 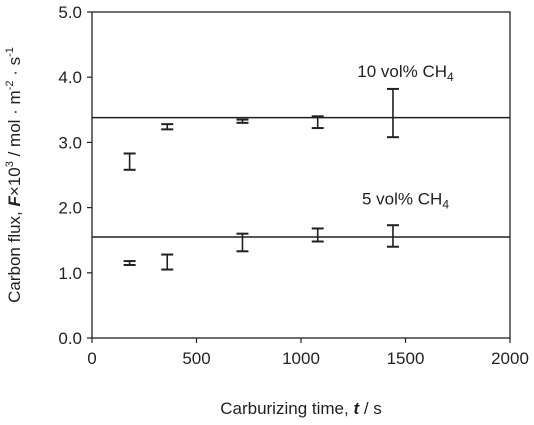 What do you see at coordinates (301, 358) in the screenshot?
I see `x-tick-label: 1000` at bounding box center [301, 358].